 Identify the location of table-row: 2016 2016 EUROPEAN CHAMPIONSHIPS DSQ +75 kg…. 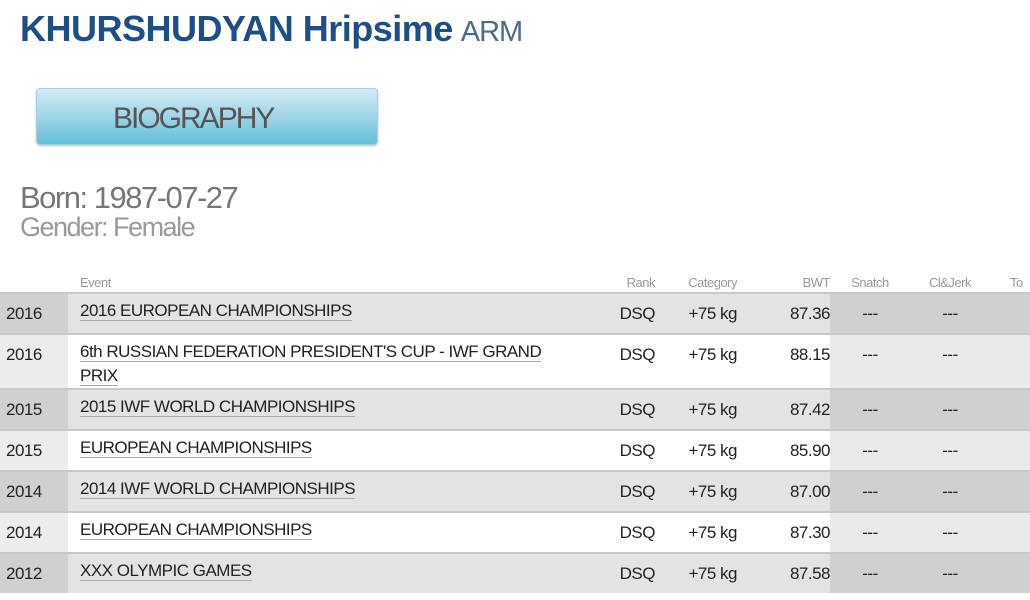
(515, 313).